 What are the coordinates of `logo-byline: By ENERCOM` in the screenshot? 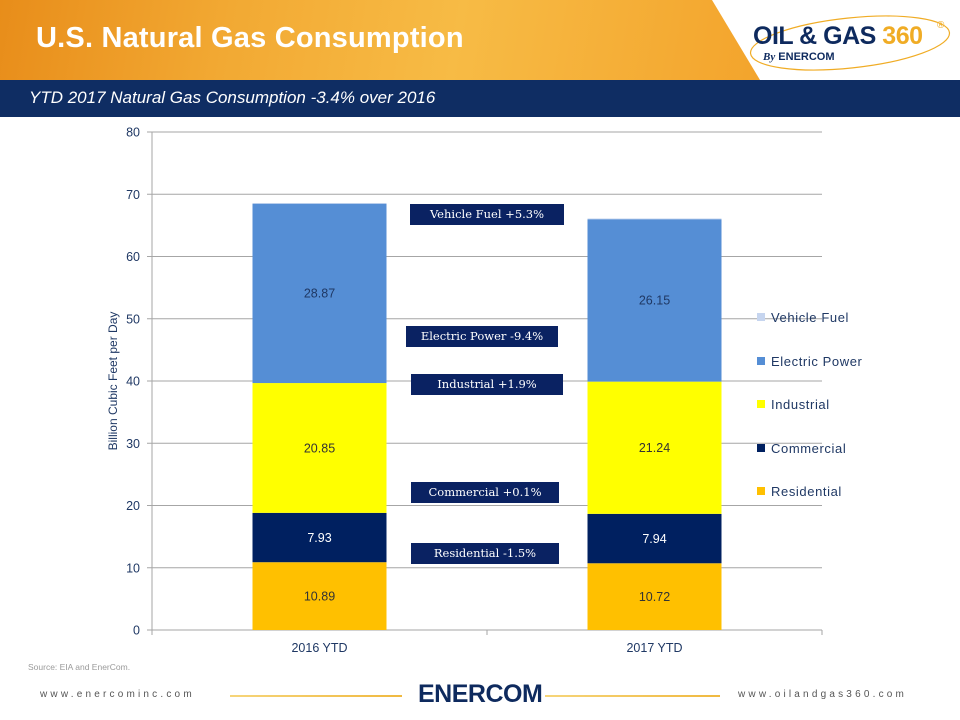 It's located at (799, 57).